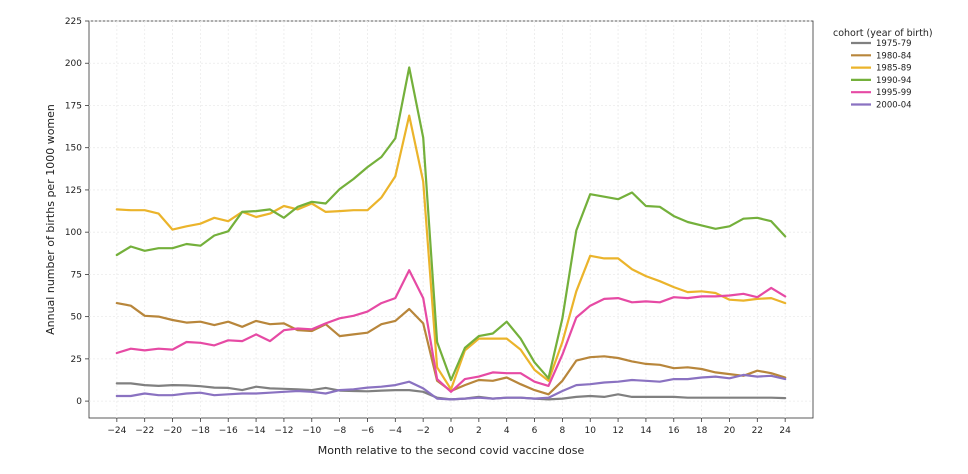  What do you see at coordinates (73, 191) in the screenshot?
I see `y-tick-label: 125` at bounding box center [73, 191].